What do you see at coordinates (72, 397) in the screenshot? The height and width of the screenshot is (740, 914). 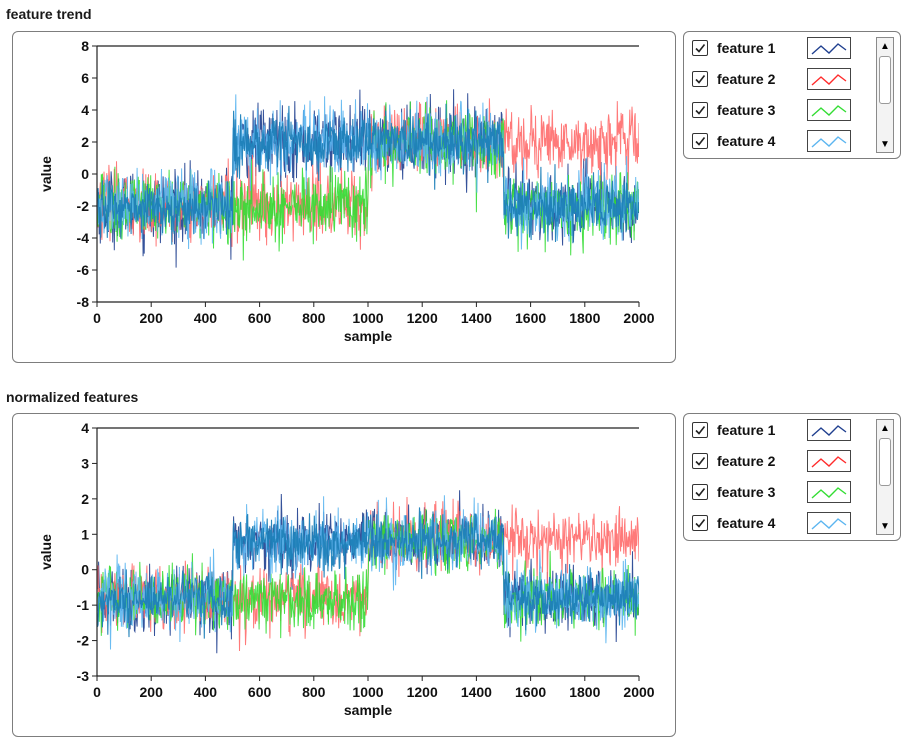 I see `chart-title-normalized-features: normalized features` at bounding box center [72, 397].